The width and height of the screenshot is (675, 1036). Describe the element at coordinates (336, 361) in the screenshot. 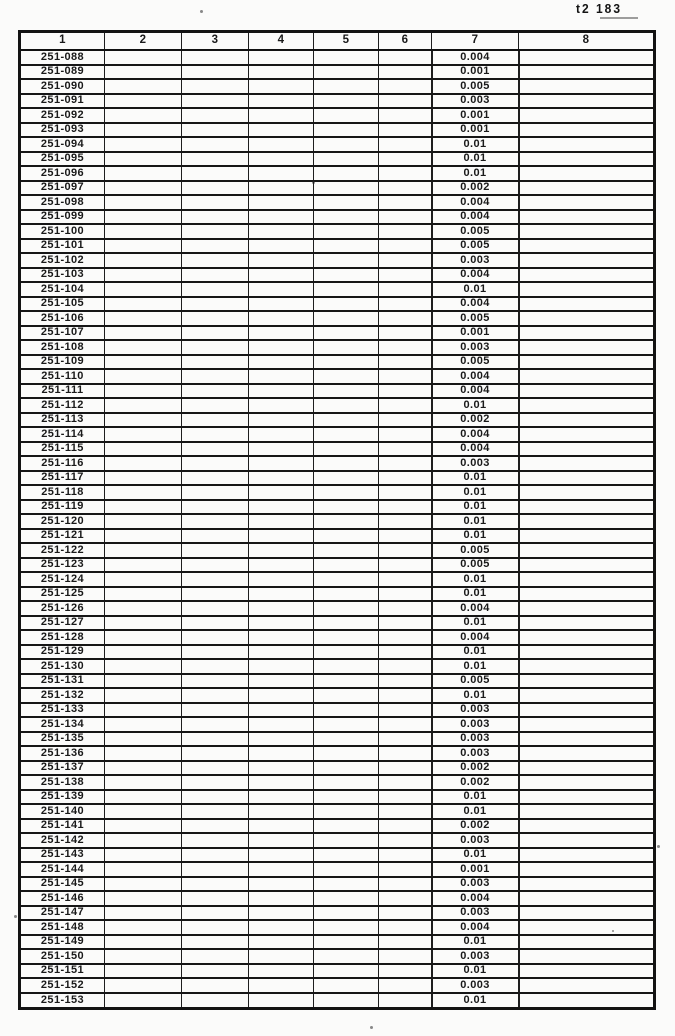

I see `table-row: 251-109 0.005` at that location.